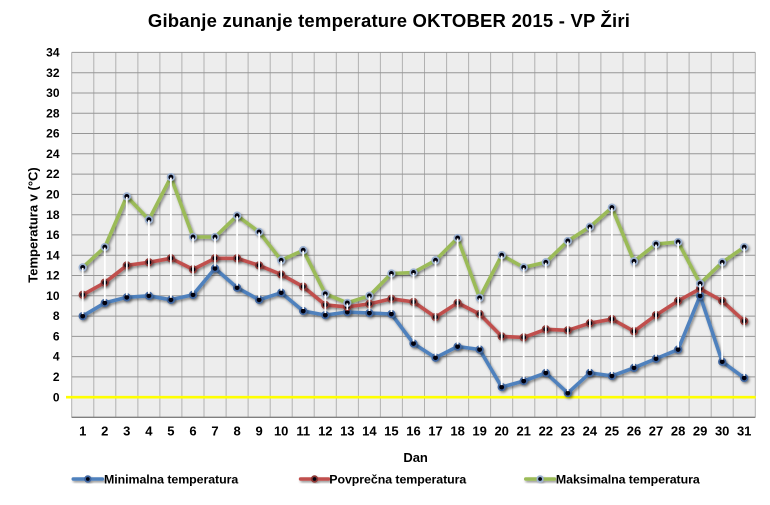 The height and width of the screenshot is (505, 770). I want to click on svg-text: 13, so click(347, 430).